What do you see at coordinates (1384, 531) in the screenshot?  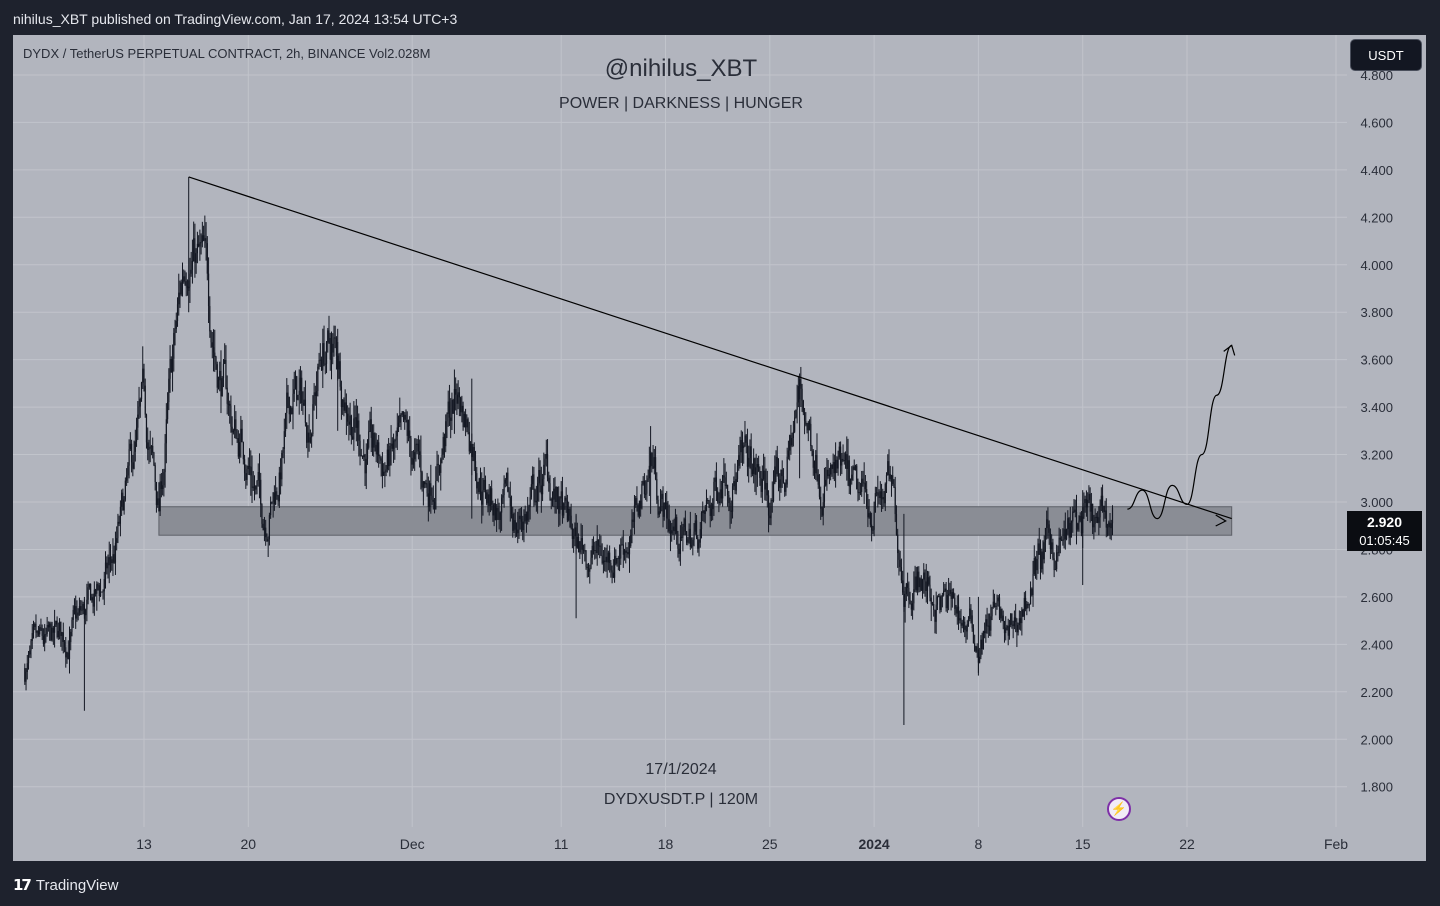 I see `last-price-tag: 2.920 01:05:45` at bounding box center [1384, 531].